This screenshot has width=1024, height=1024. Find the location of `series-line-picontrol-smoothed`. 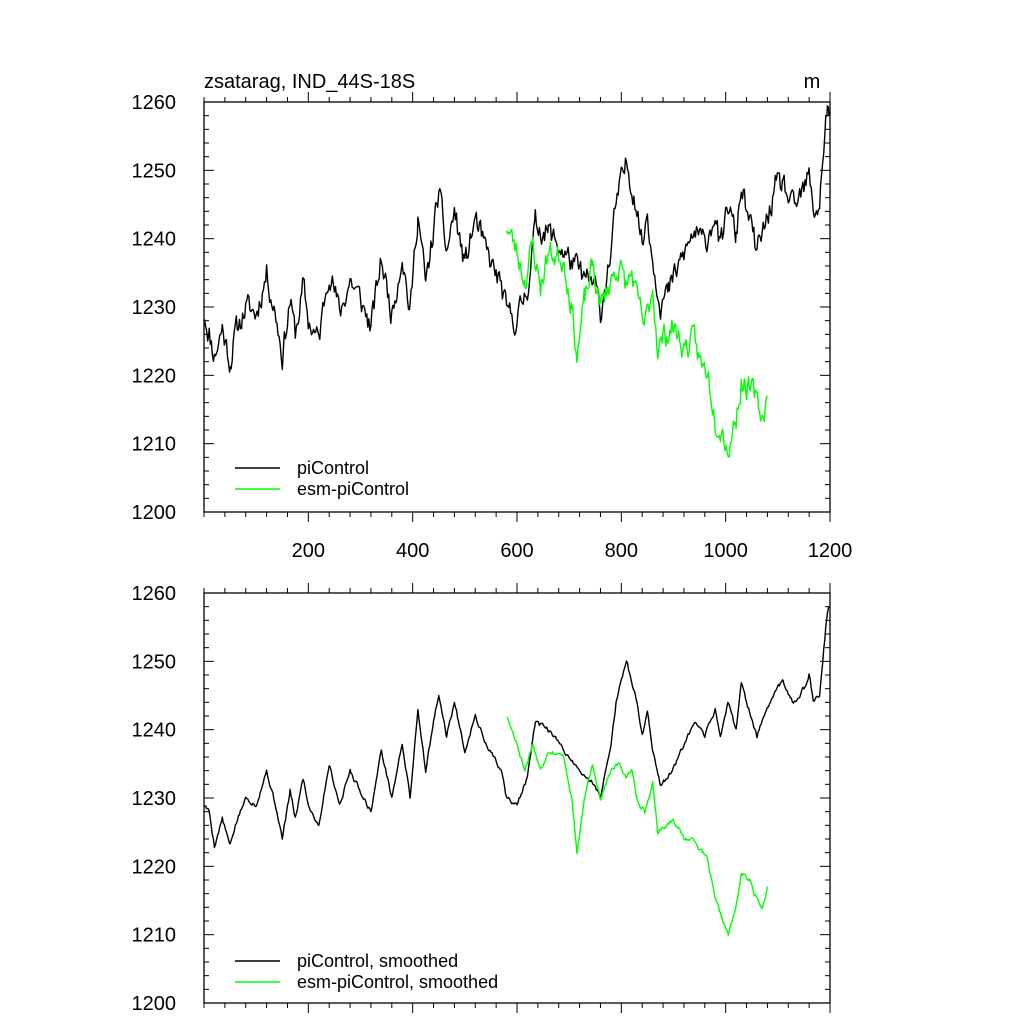

series-line-picontrol-smoothed is located at coordinates (517, 727).